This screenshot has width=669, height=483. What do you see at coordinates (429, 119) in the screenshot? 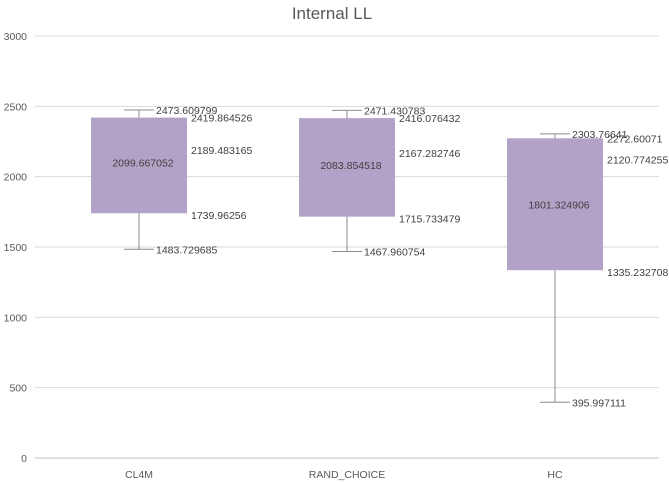
I see `data-label-q3: 2416.076432` at bounding box center [429, 119].